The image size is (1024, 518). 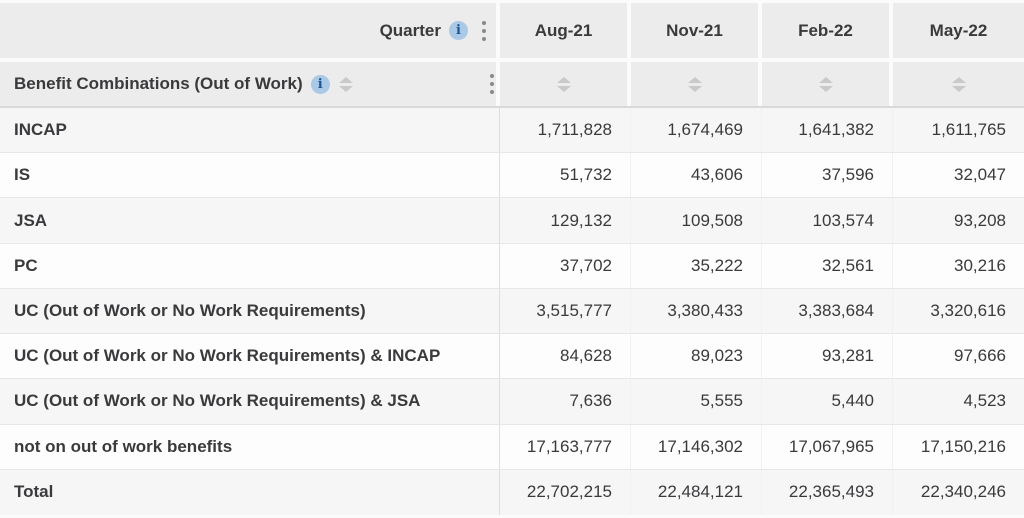 What do you see at coordinates (250, 311) in the screenshot?
I see `row-label: UC (Out of Work or No Work Requirements)` at bounding box center [250, 311].